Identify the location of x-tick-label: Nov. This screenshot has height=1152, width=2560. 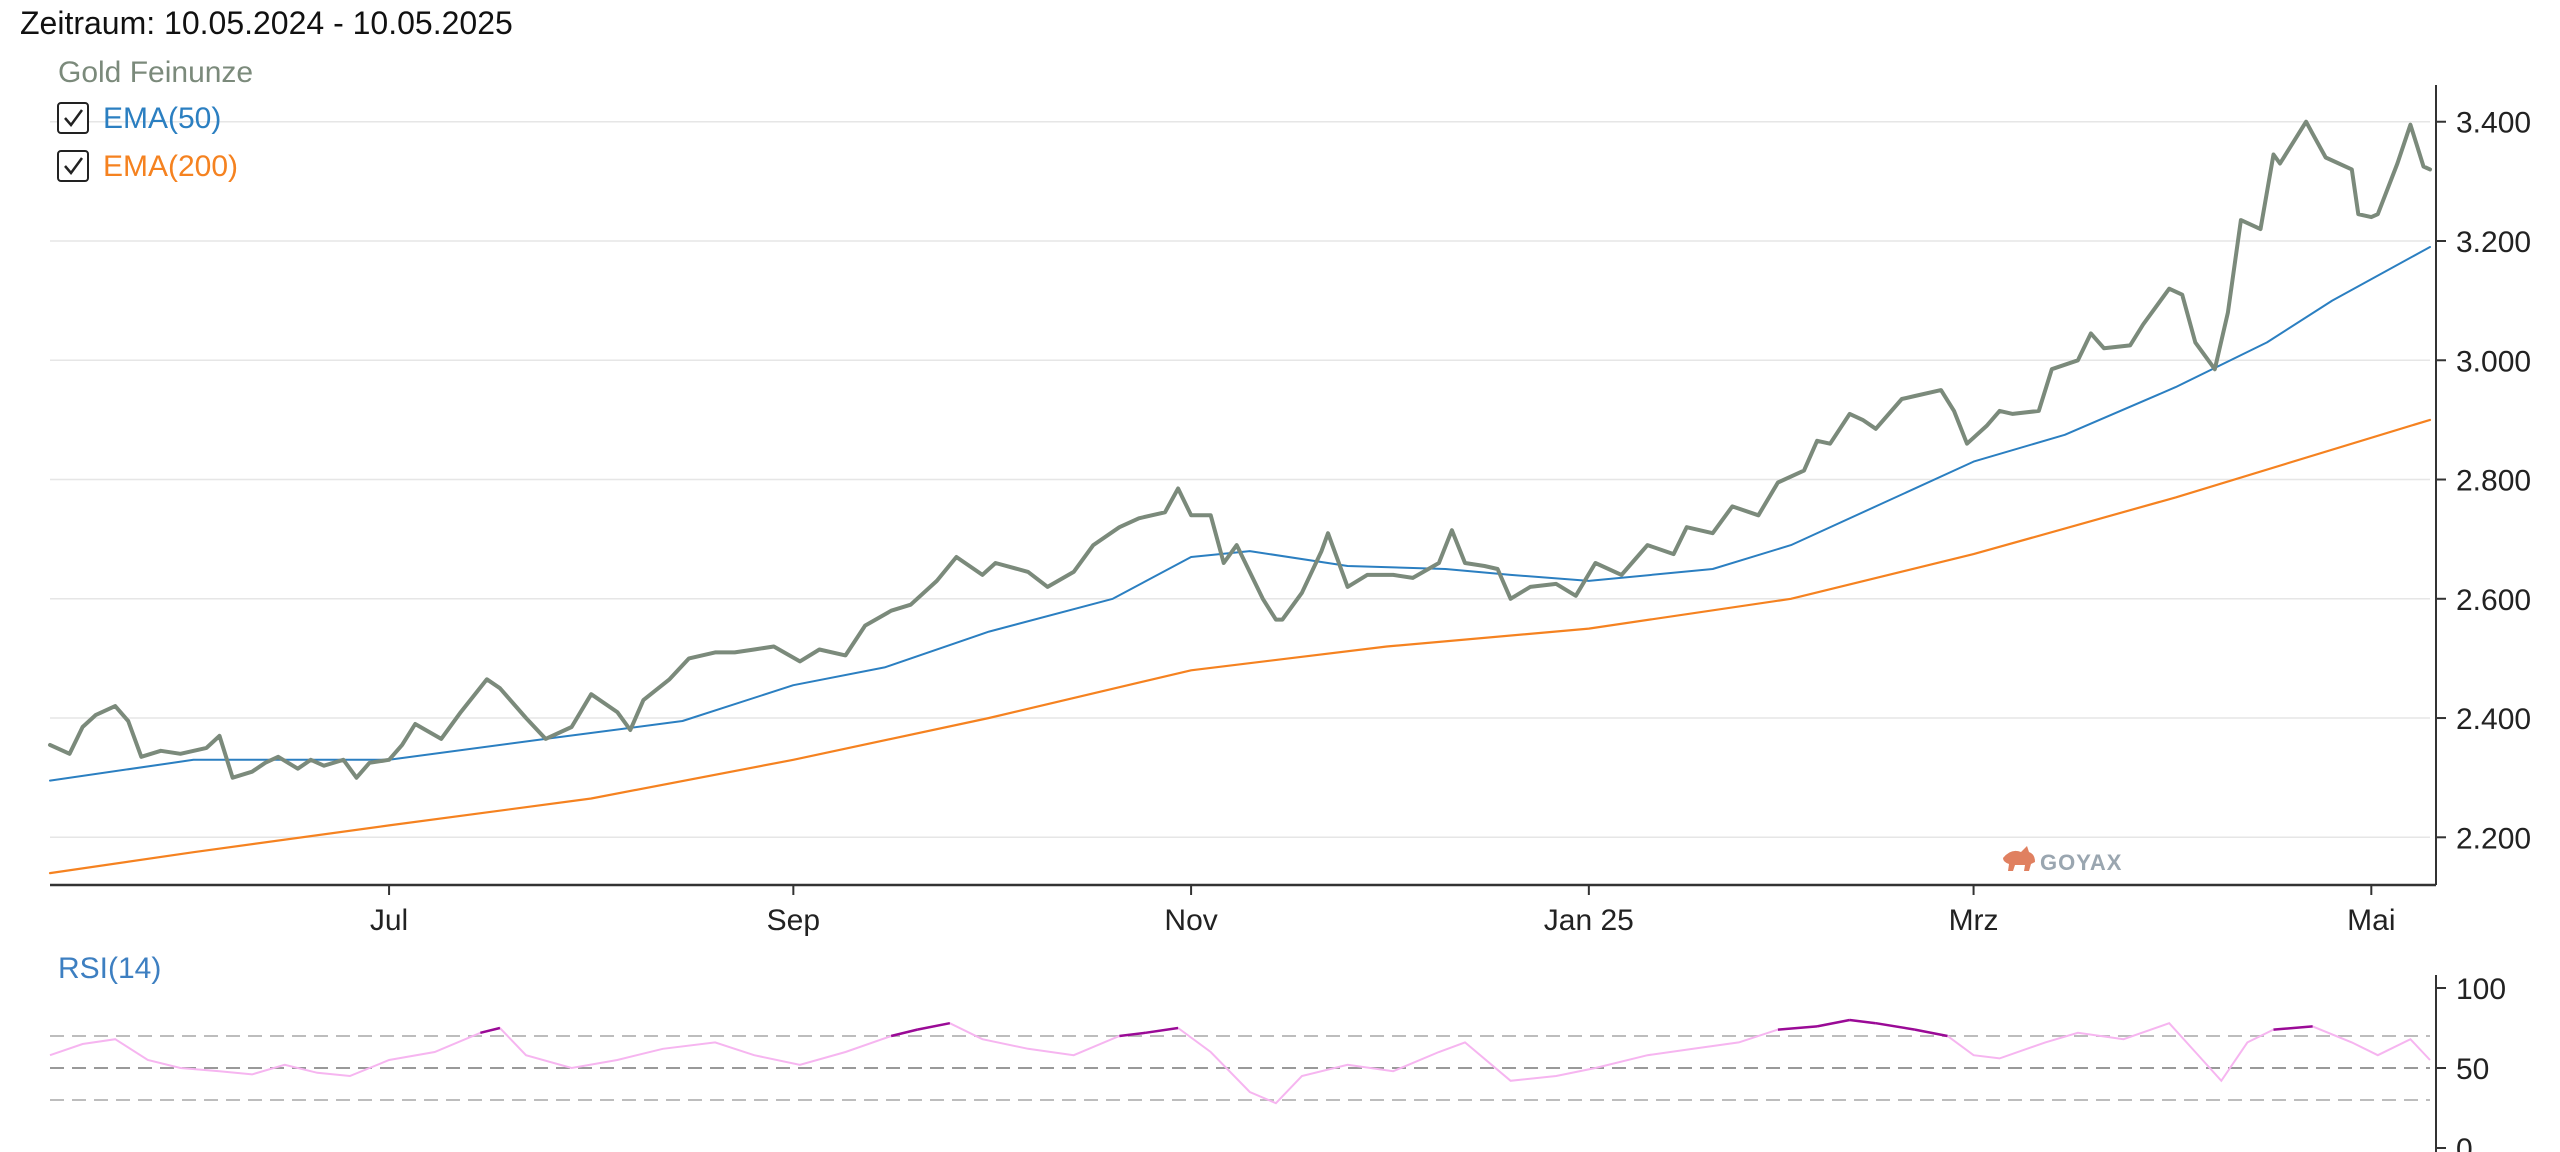
(1190, 920).